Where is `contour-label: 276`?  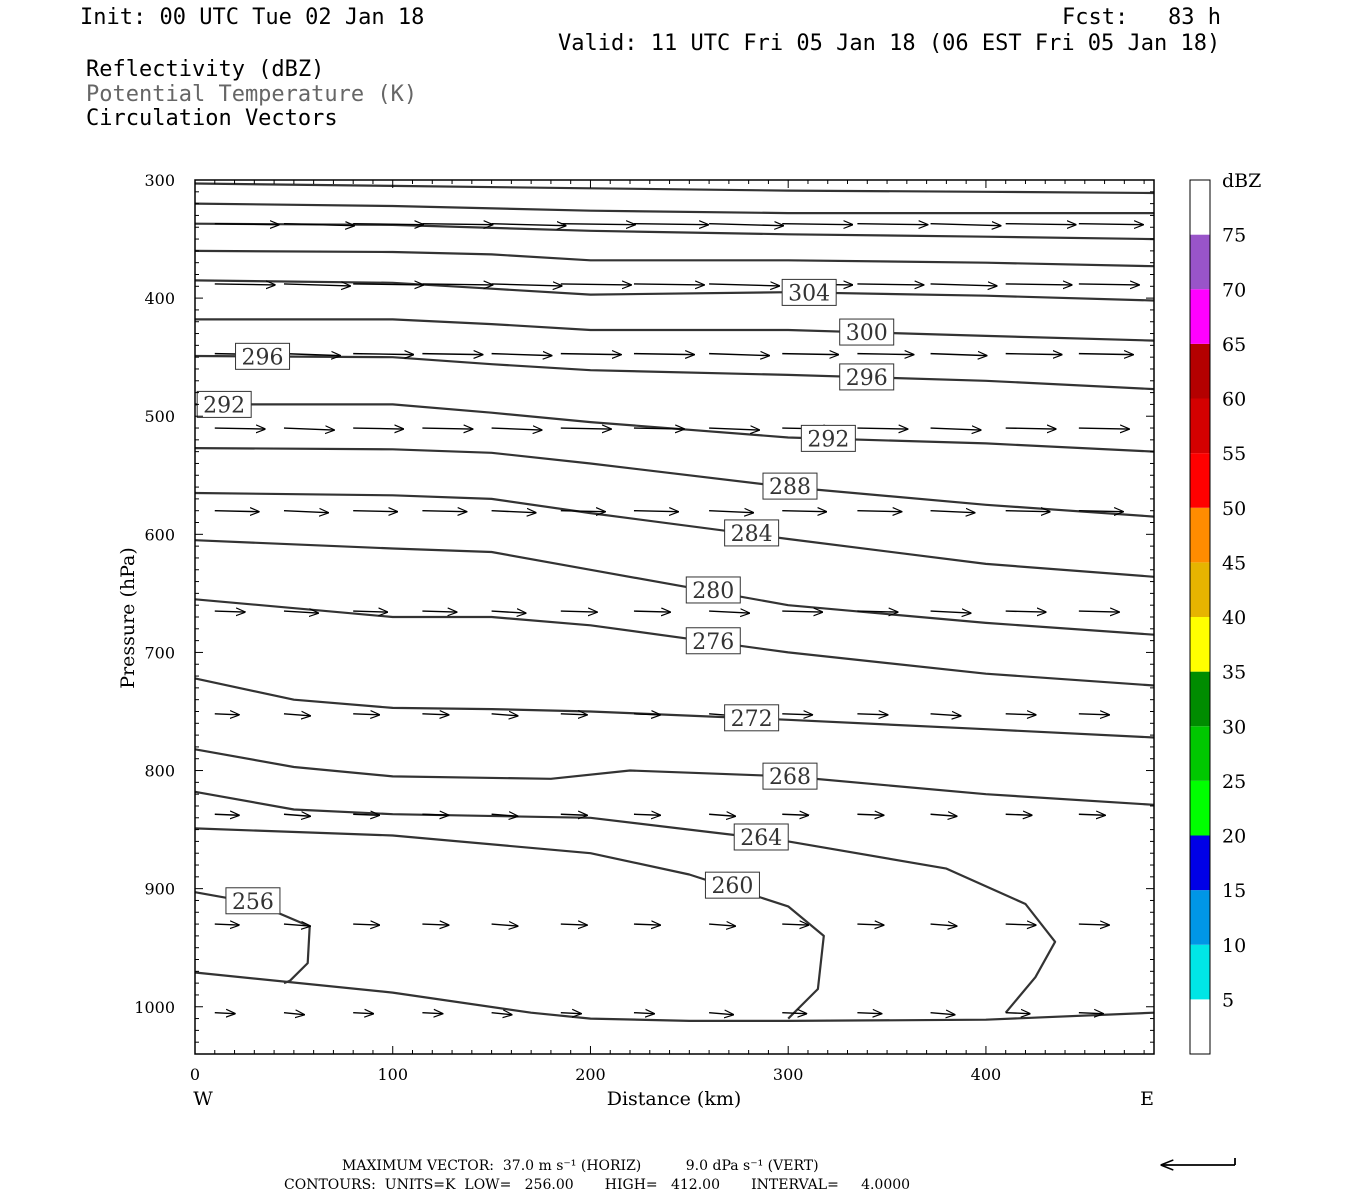 contour-label: 276 is located at coordinates (713, 642).